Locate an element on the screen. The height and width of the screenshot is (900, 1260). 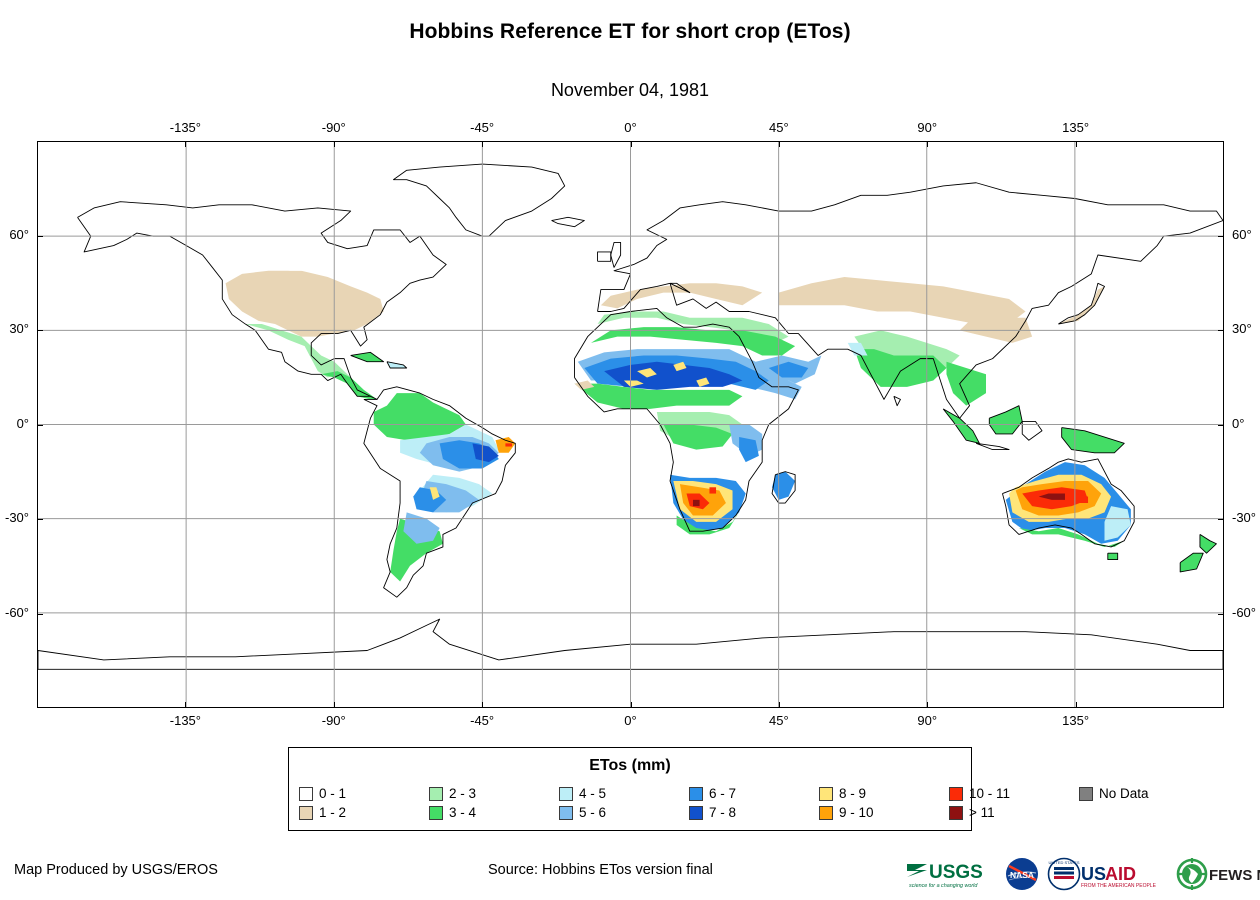
x-axis-label: 90° is located at coordinates (927, 127).